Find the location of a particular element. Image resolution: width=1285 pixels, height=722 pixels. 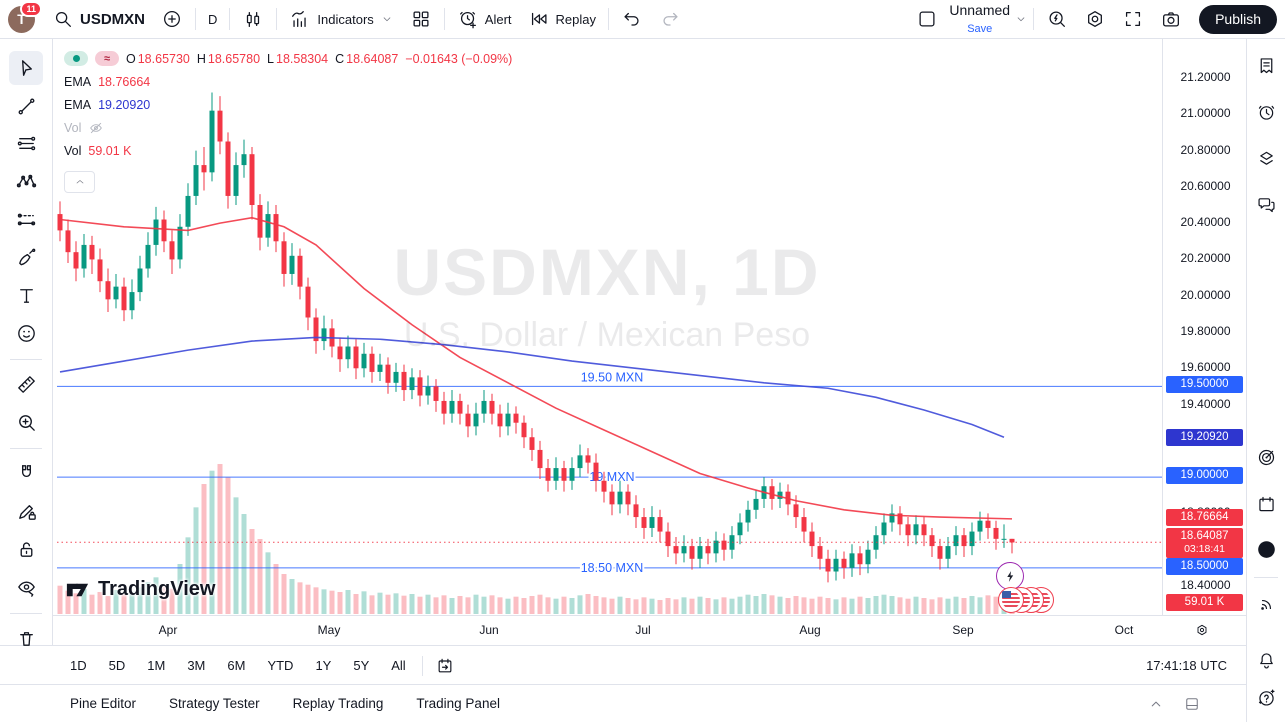

symbol-search-button: USDMXN is located at coordinates (98, 19).